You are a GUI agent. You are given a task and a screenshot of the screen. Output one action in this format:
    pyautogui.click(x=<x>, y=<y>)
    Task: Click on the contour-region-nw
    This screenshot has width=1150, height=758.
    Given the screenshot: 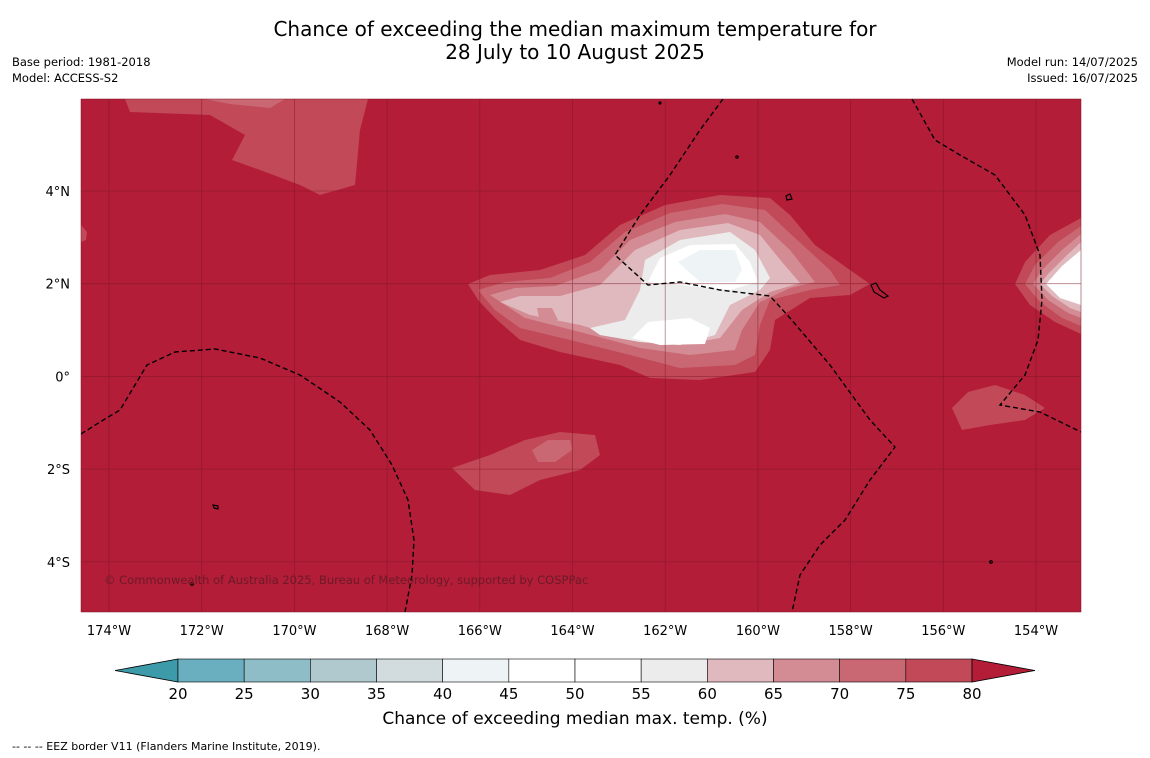 What is the action you would take?
    pyautogui.click(x=246, y=147)
    